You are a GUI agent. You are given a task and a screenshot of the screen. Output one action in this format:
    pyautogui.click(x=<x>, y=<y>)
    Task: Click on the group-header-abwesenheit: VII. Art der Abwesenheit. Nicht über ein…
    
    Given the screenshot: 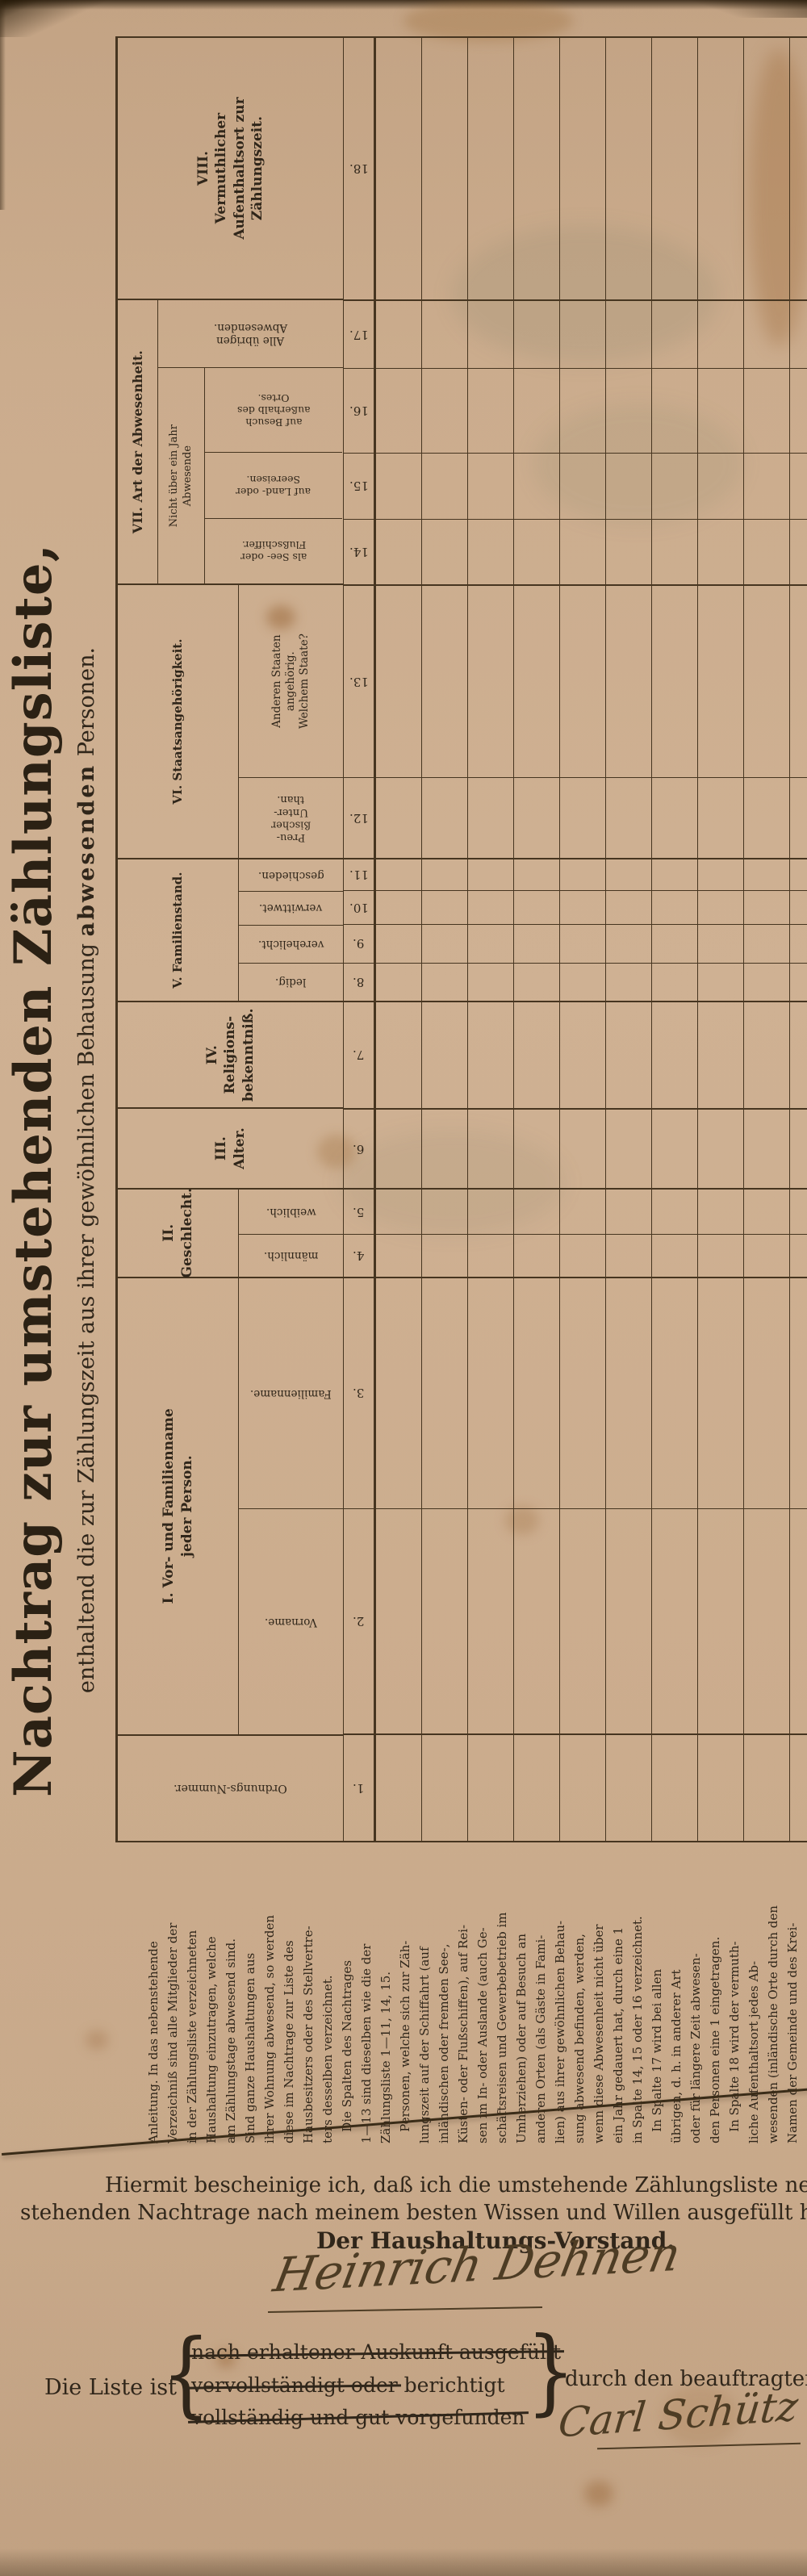 What is the action you would take?
    pyautogui.click(x=230, y=441)
    